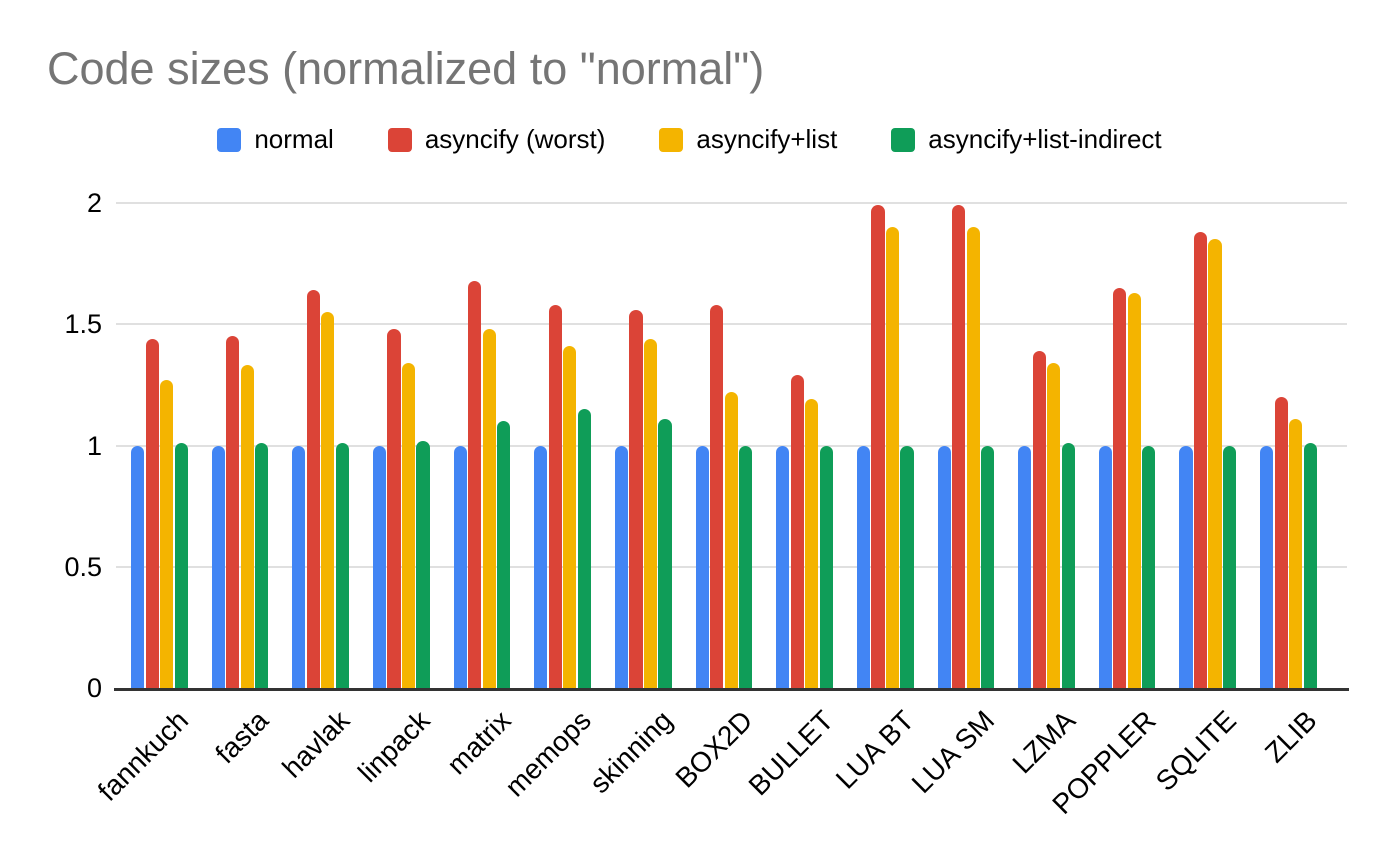  I want to click on x-axis-label: LUA SM, so click(953, 752).